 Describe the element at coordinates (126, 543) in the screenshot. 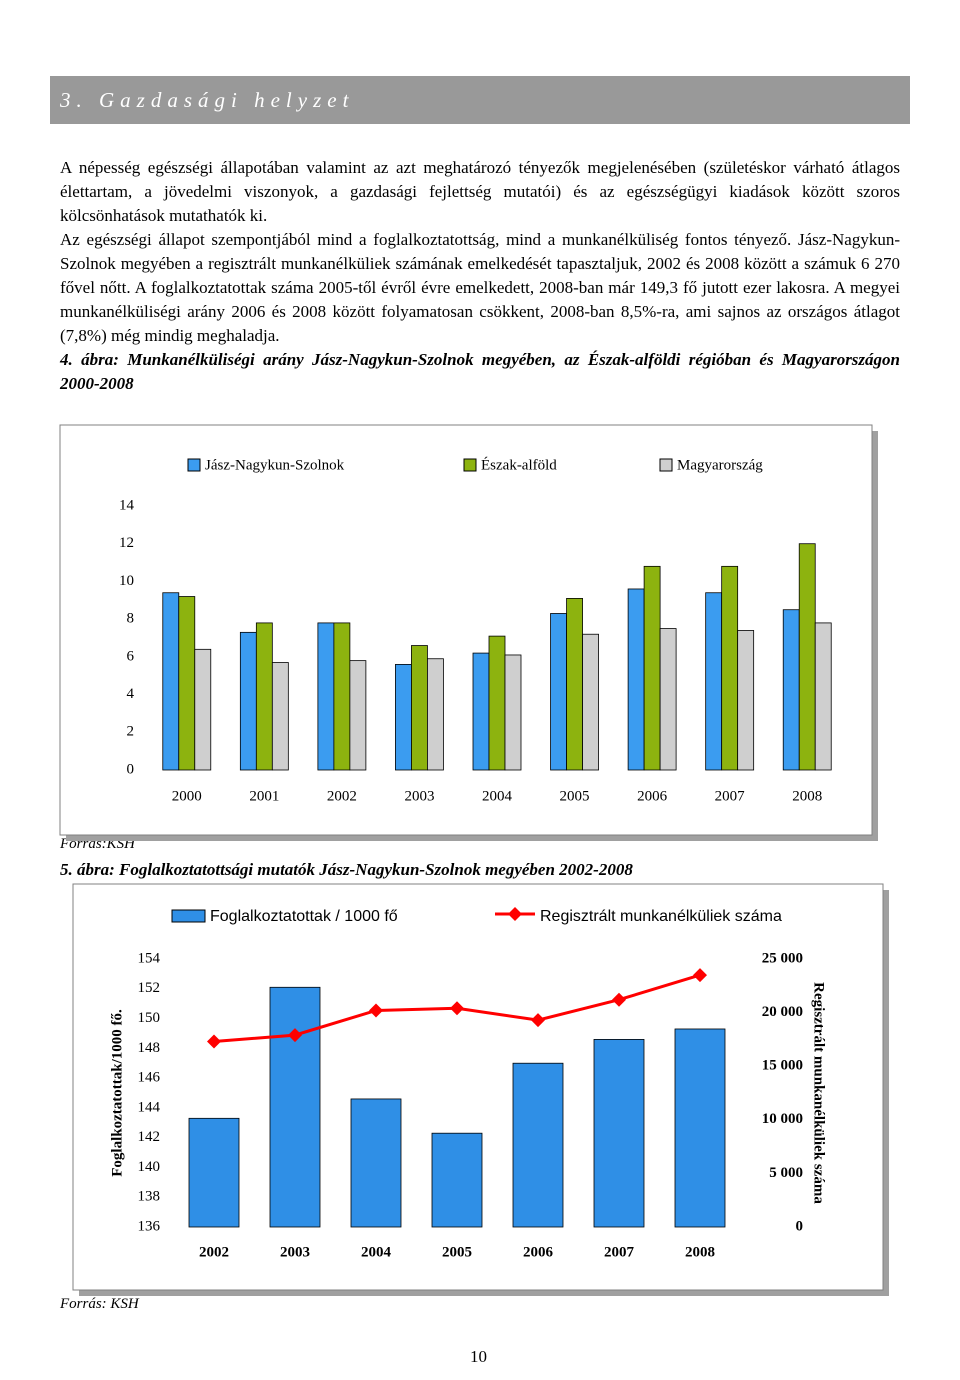

I see `y-tick-label: 12` at that location.